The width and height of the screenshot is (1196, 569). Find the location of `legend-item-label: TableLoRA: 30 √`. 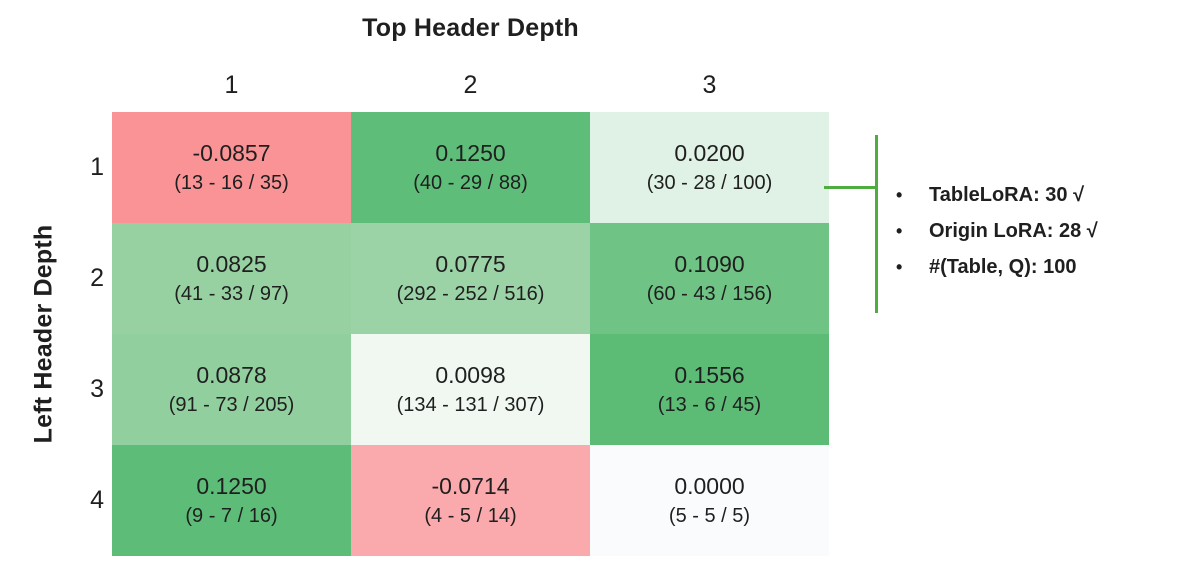

legend-item-label: TableLoRA: 30 √ is located at coordinates (1007, 195).